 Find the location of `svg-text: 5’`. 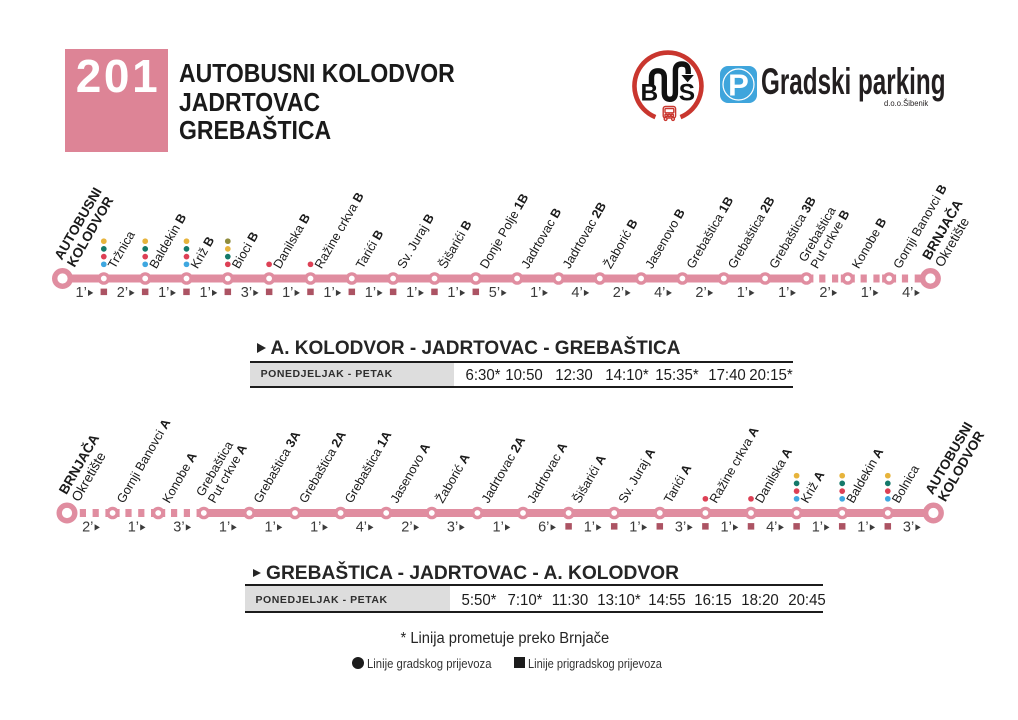

svg-text: 5’ is located at coordinates (494, 293).